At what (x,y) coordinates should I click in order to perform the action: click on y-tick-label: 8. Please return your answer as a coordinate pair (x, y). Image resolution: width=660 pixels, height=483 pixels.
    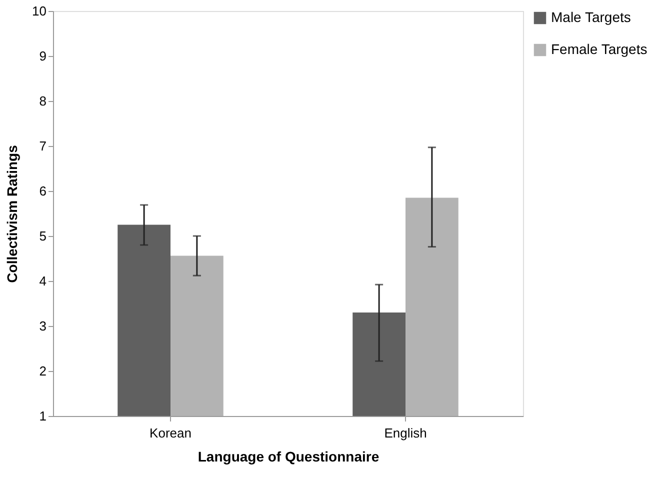
    Looking at the image, I should click on (42, 101).